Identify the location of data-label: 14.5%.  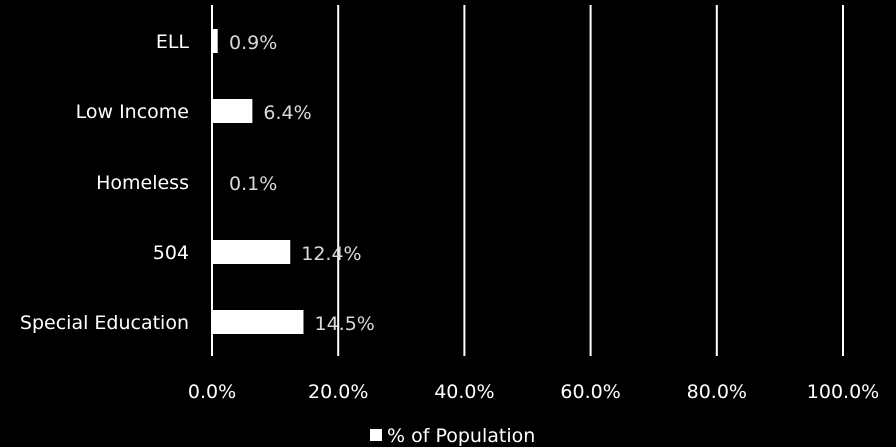
(344, 324).